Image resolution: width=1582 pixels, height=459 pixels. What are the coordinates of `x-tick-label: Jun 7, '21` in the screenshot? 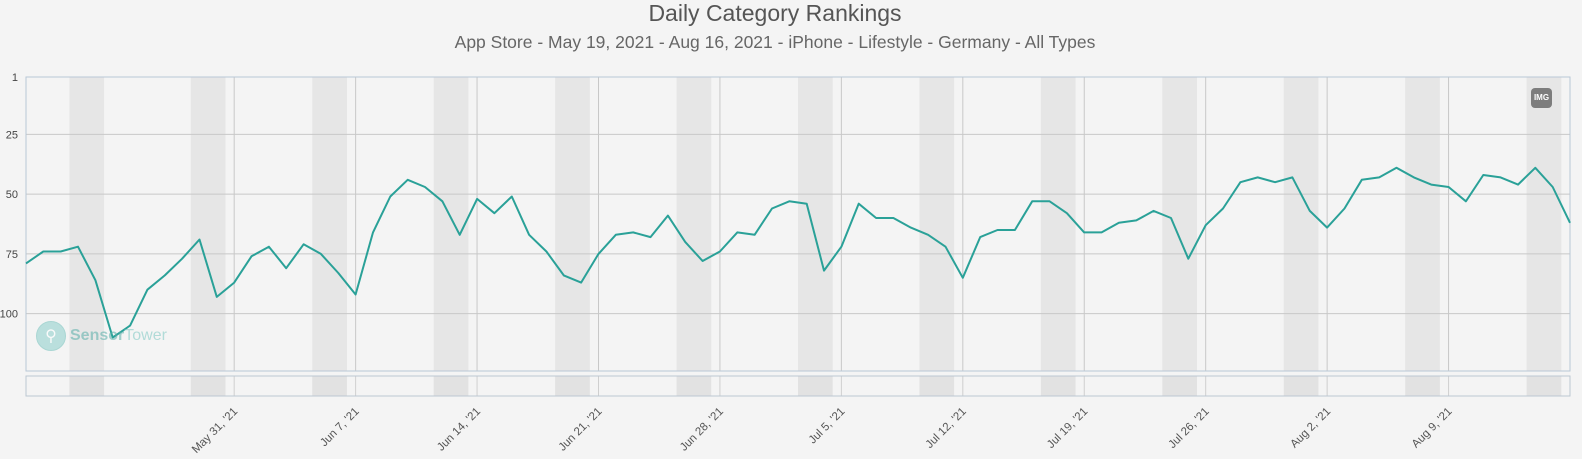 It's located at (339, 427).